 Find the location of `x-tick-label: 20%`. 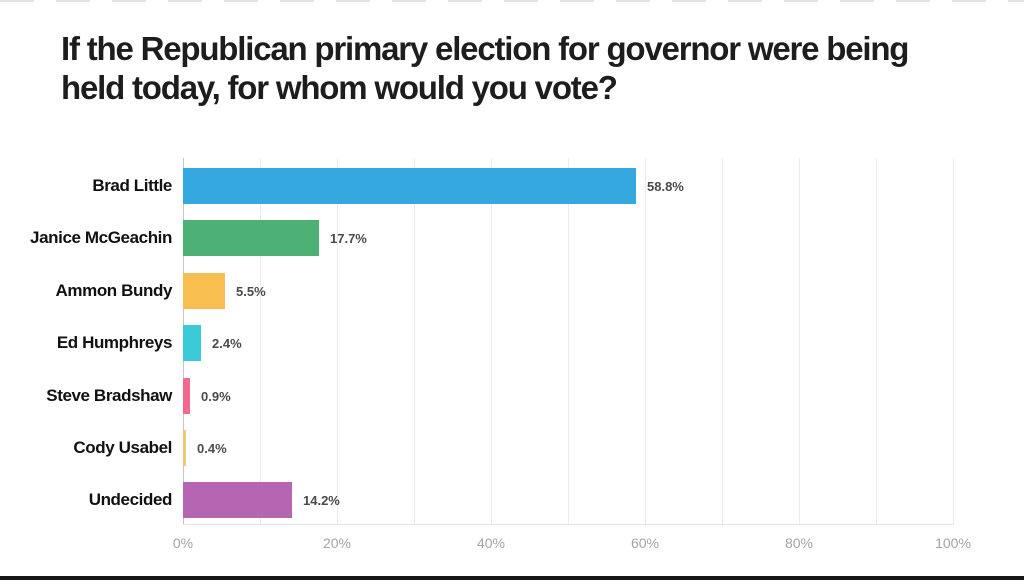

x-tick-label: 20% is located at coordinates (337, 543).